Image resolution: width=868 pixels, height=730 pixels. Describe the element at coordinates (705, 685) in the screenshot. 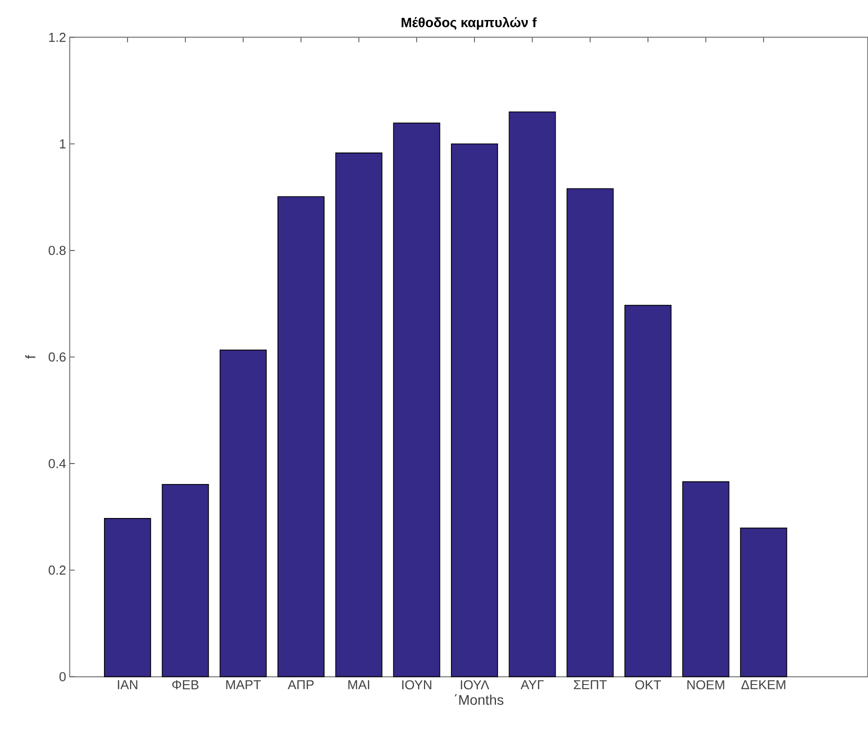

I see `x-tick-label: ΝΟΕΜ` at that location.